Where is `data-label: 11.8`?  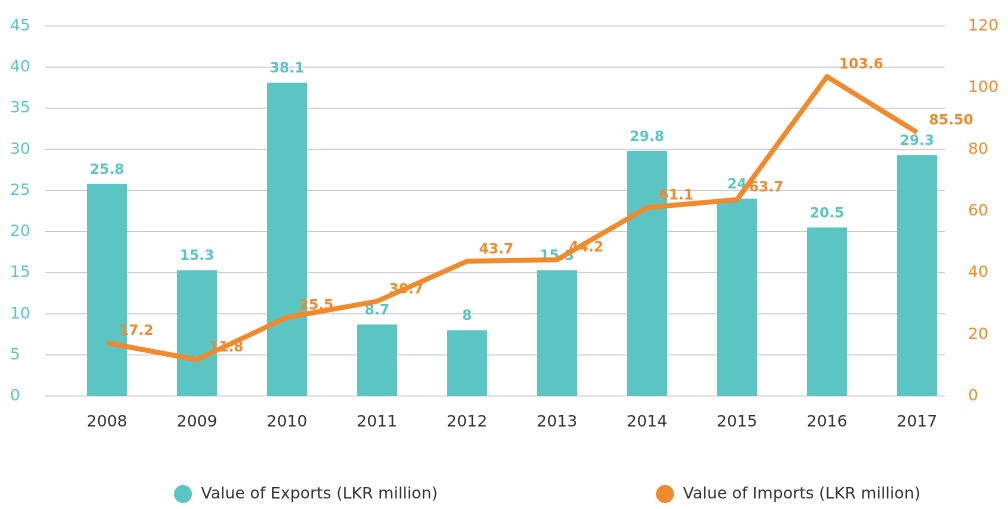 data-label: 11.8 is located at coordinates (226, 348).